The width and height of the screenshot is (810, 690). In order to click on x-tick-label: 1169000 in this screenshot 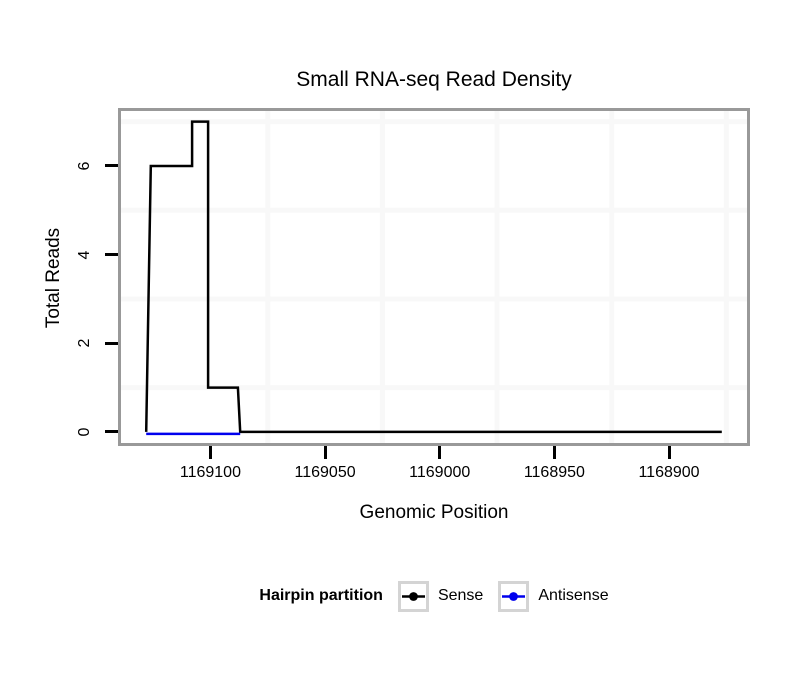, I will do `click(440, 472)`.